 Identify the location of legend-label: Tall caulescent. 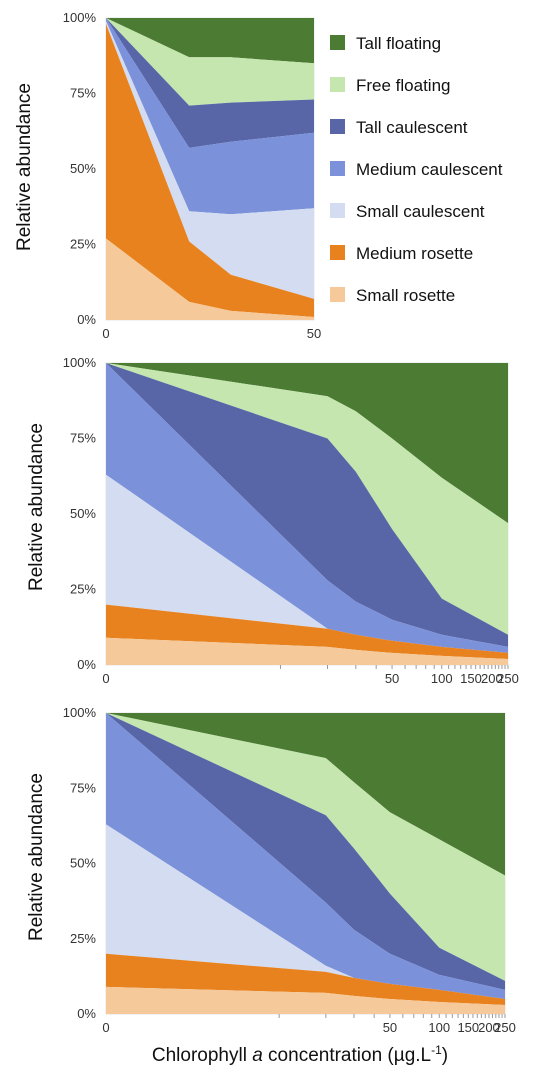
(412, 127).